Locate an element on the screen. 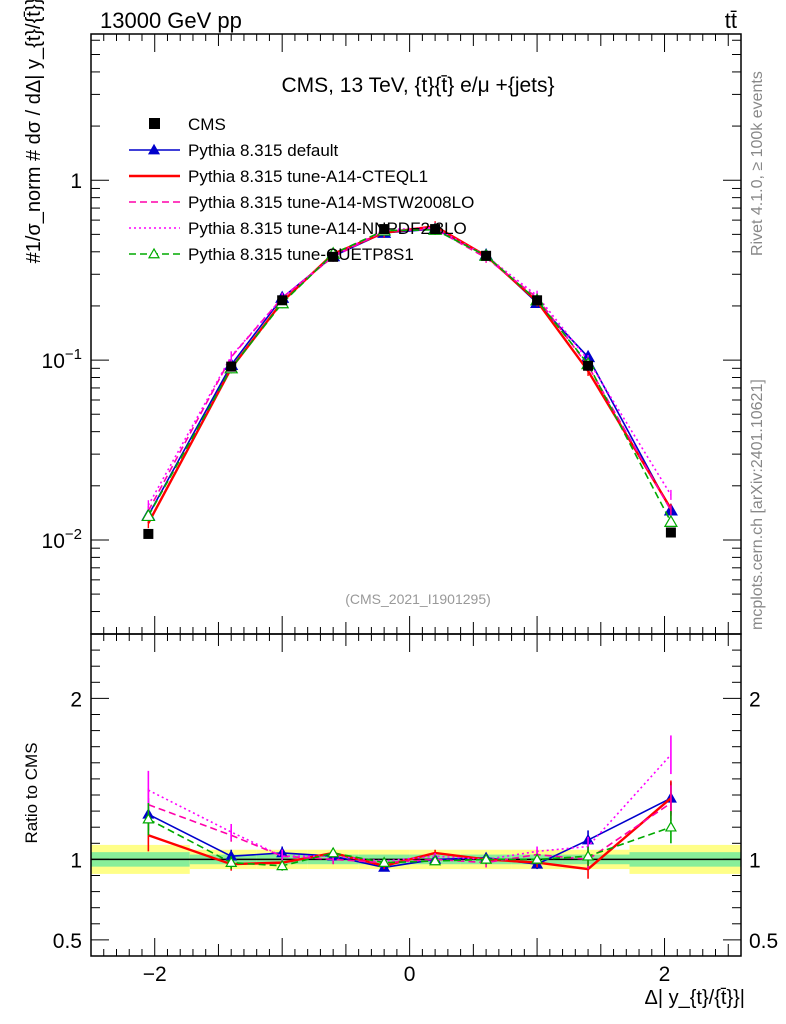 Image resolution: width=786 pixels, height=1024 pixels. energy-label: 13000 GeV pp is located at coordinates (171, 20).